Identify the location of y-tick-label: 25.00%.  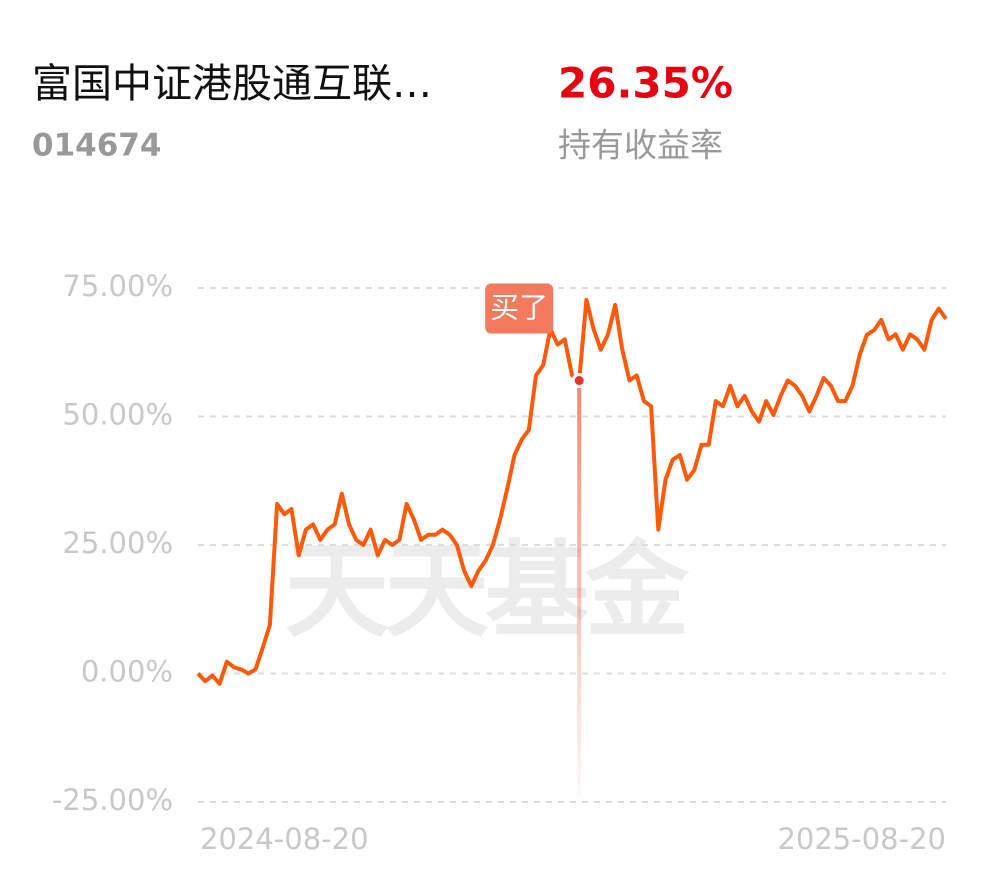
(117, 543).